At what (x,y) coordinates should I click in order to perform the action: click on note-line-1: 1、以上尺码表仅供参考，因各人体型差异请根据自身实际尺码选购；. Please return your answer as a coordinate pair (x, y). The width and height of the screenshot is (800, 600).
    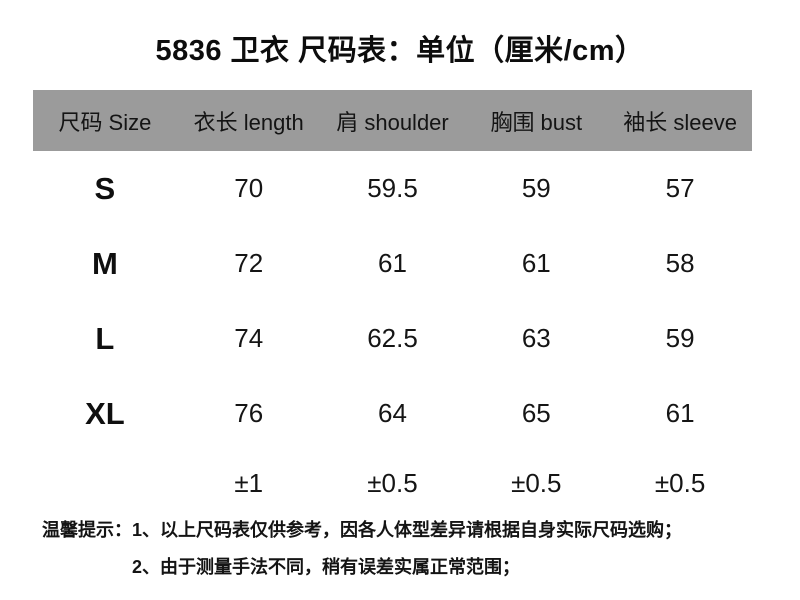
    Looking at the image, I should click on (407, 530).